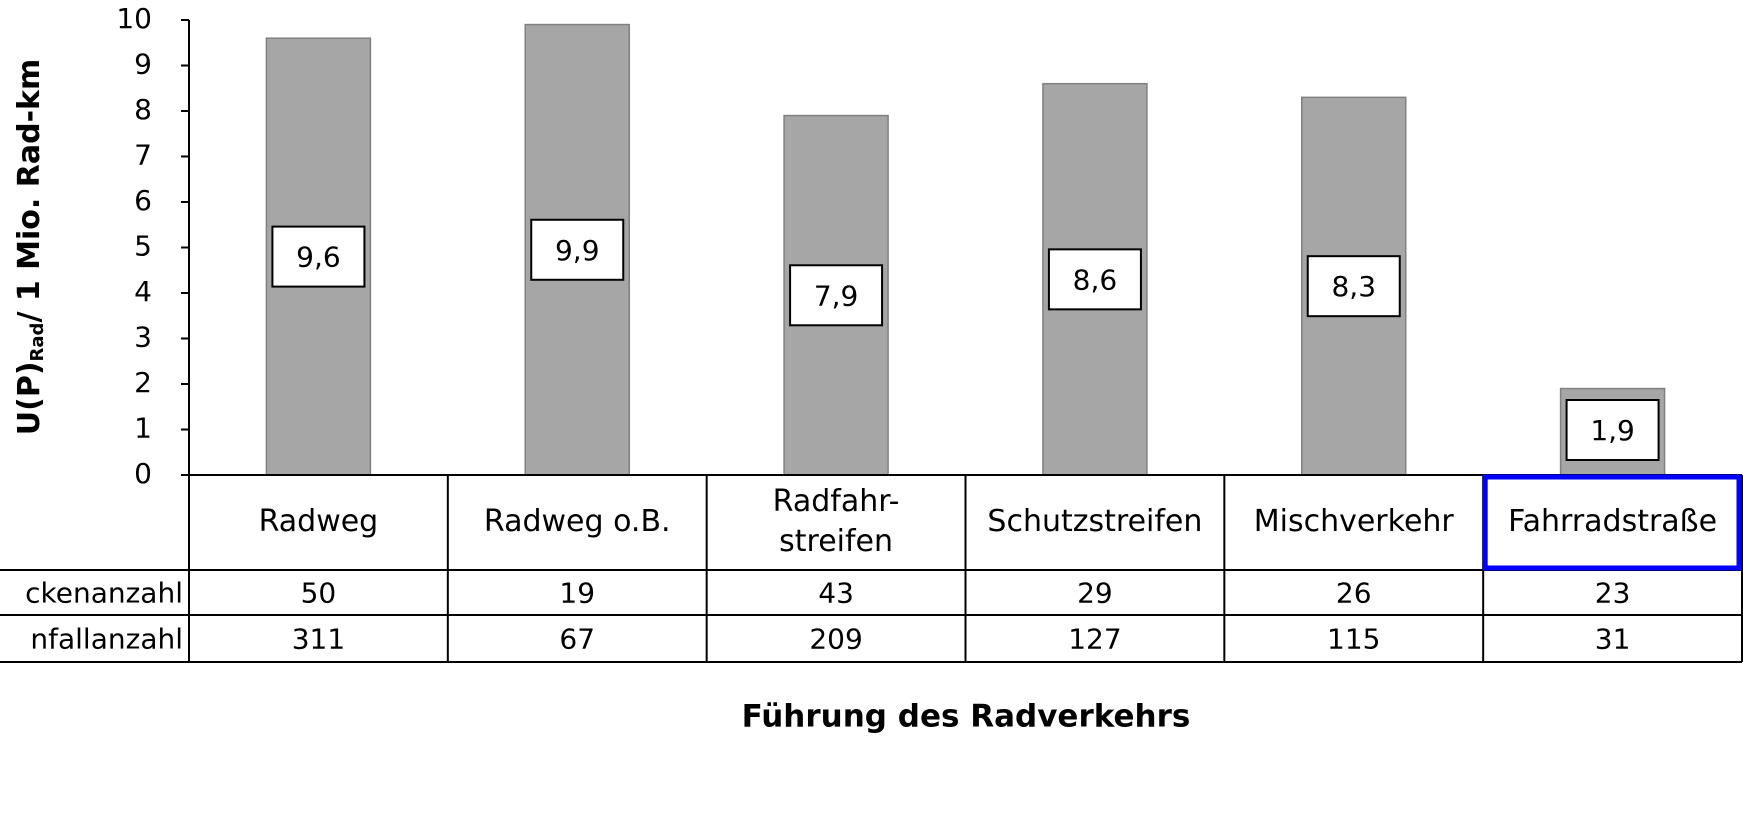 This screenshot has width=1743, height=819. Describe the element at coordinates (1613, 593) in the screenshot. I see `table-cell: 23` at that location.